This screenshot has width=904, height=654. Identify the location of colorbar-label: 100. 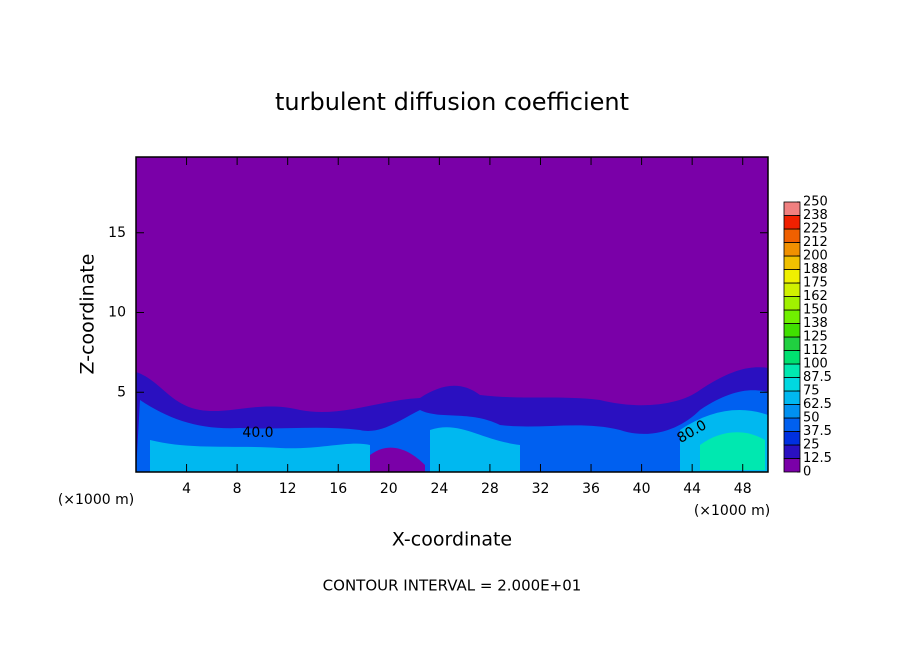
(815, 364).